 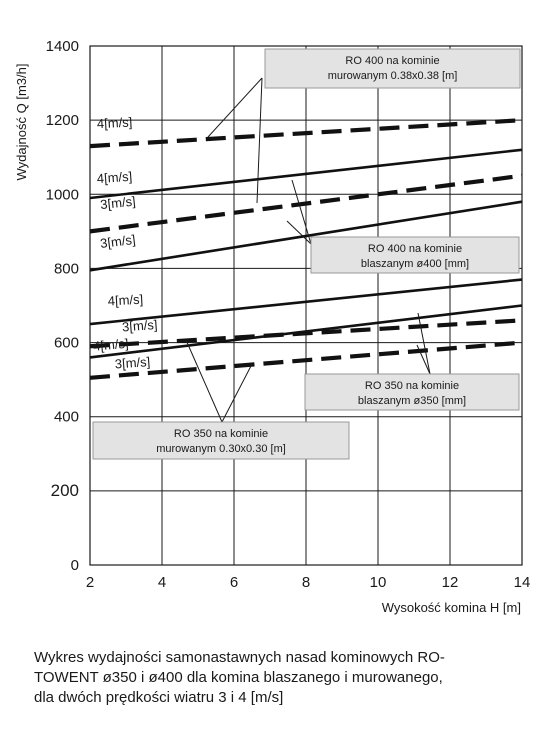 What do you see at coordinates (21, 122) in the screenshot?
I see `y-axis-label: Wydajność Q [m3/h]` at bounding box center [21, 122].